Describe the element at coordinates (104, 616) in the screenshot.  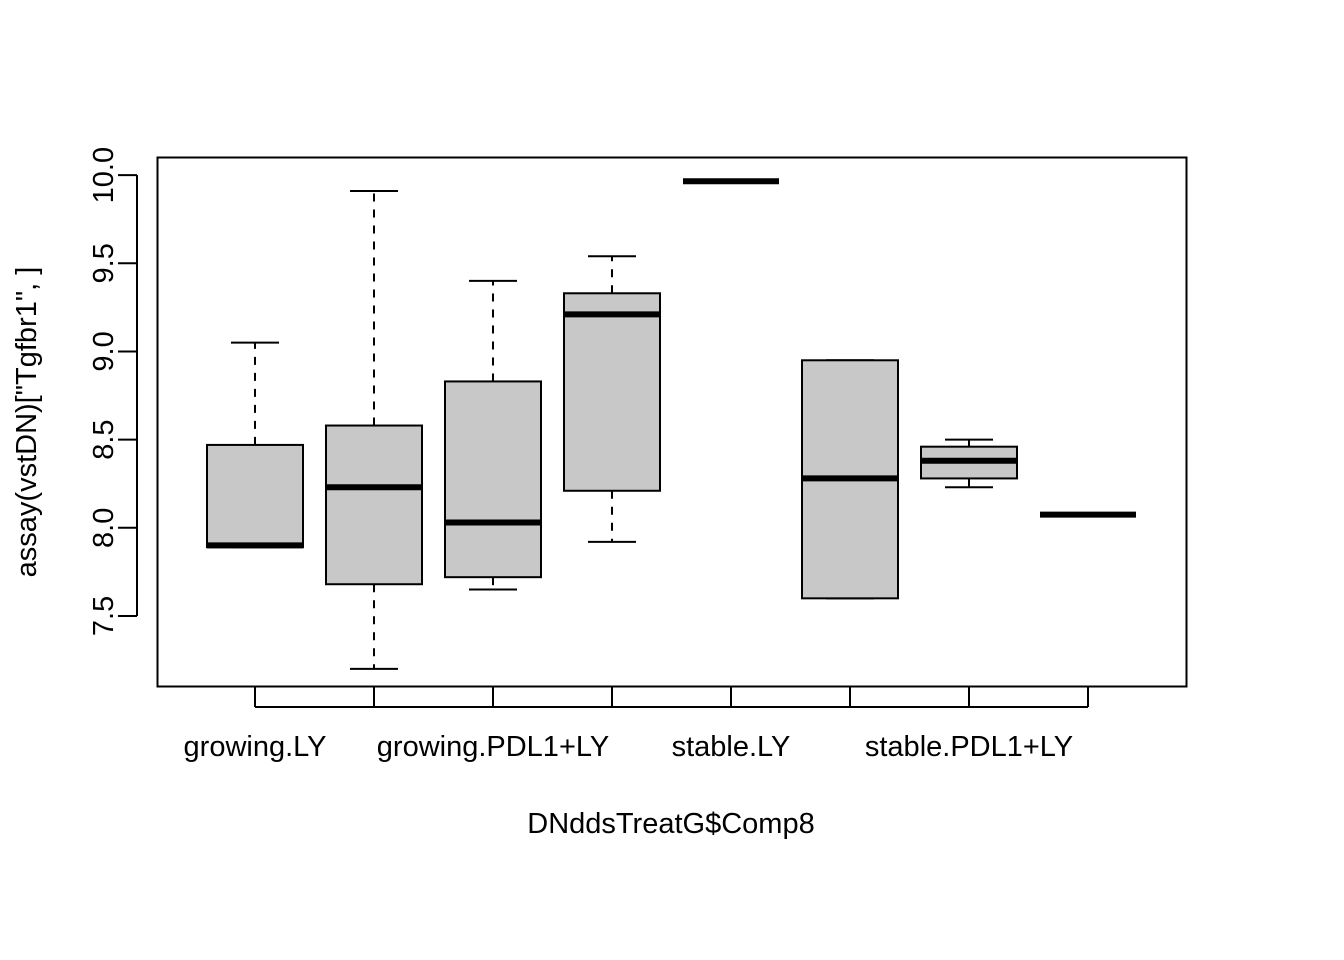
I see `y-tick-label: 7.5` at that location.